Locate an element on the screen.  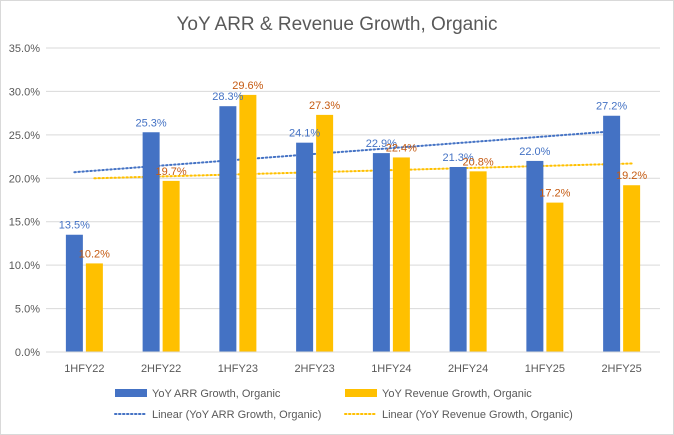
legend-arr-swatch is located at coordinates (131, 393).